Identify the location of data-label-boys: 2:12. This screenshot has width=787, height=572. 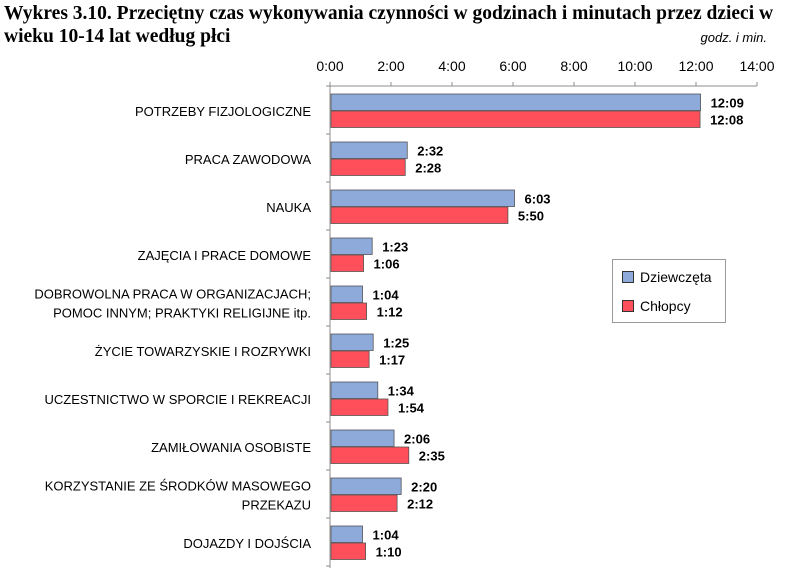
(420, 504).